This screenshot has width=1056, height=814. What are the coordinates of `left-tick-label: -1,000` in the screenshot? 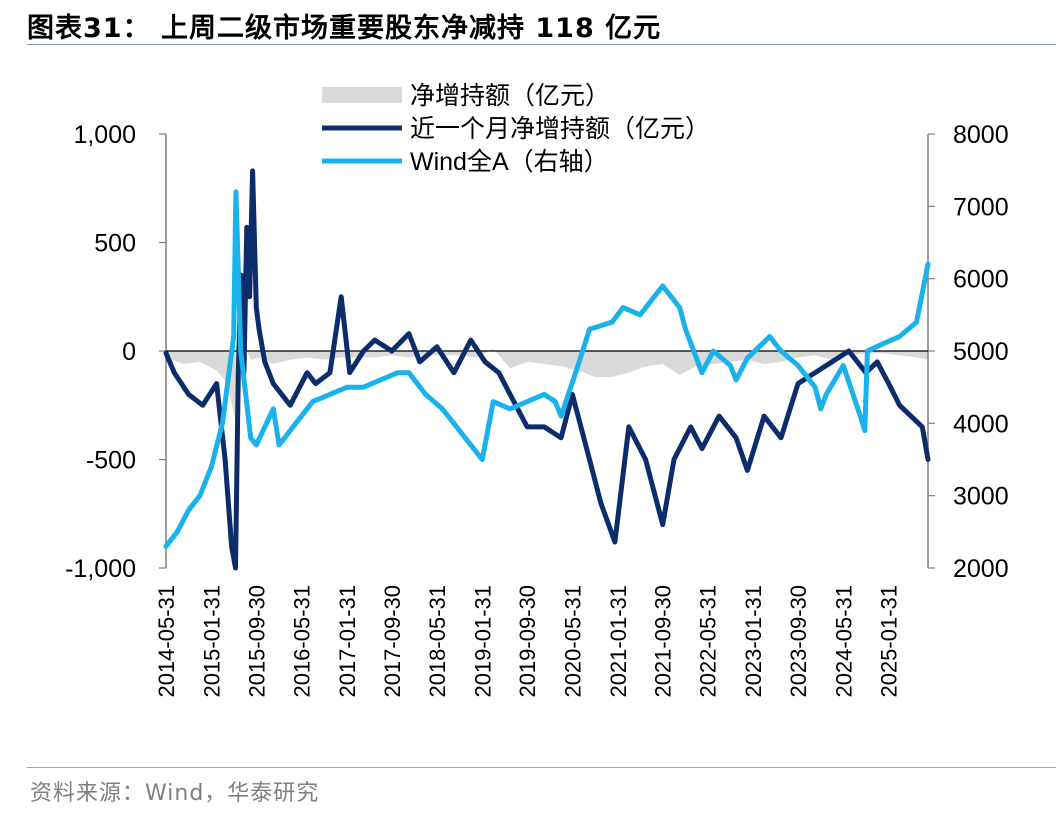 It's located at (100, 569).